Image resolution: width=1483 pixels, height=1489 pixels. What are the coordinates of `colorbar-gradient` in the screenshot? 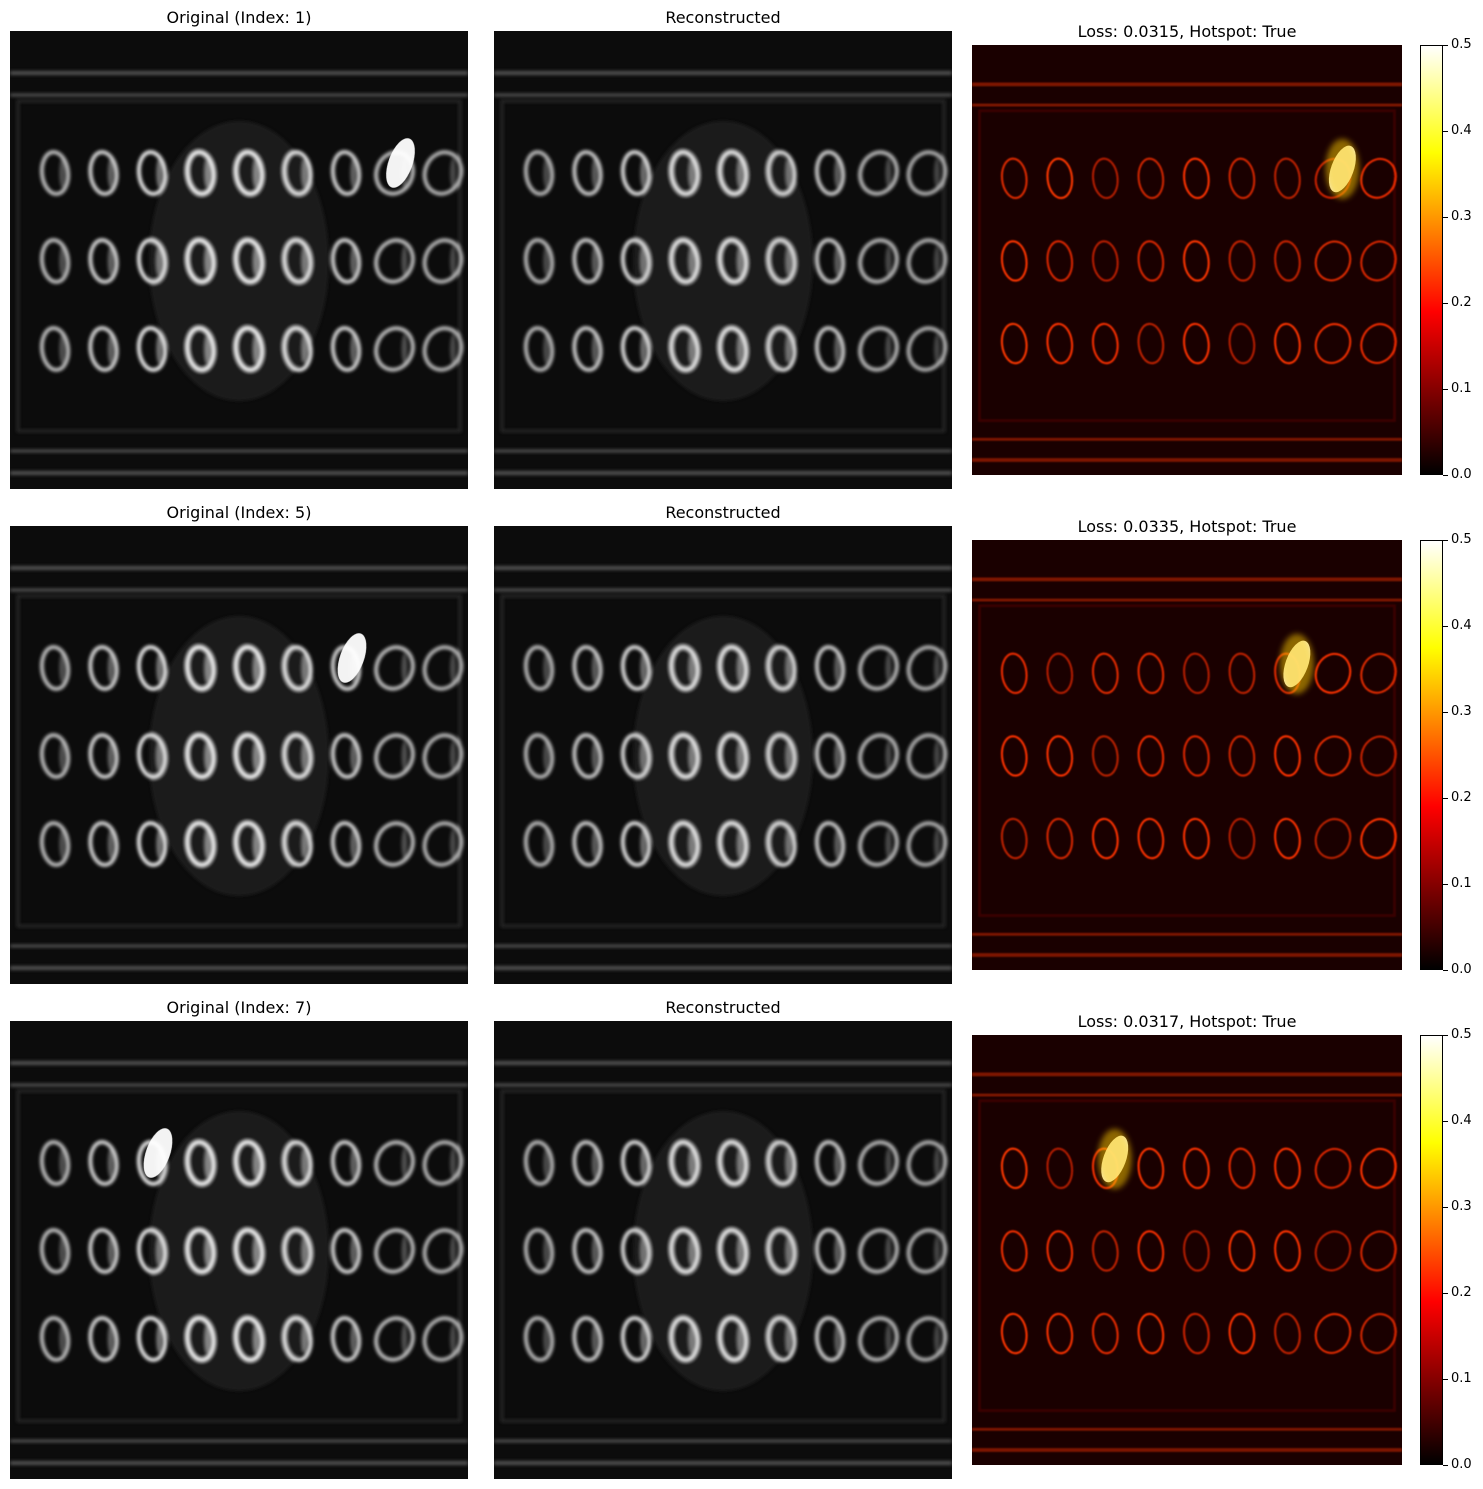 It's located at (1432, 755).